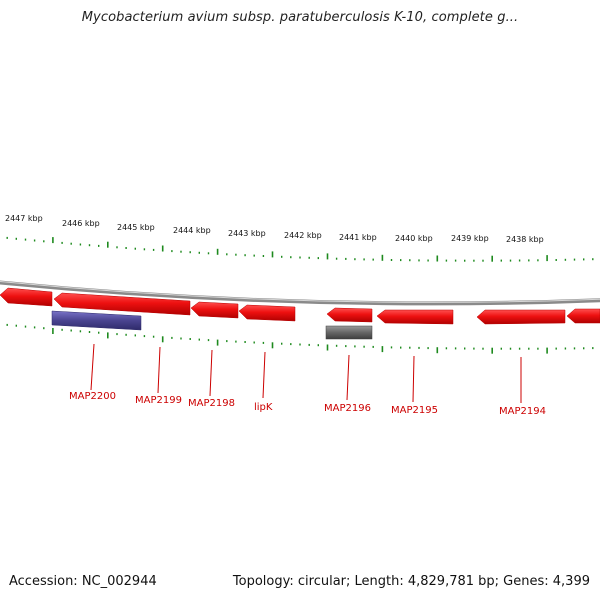 This screenshot has height=600, width=600. What do you see at coordinates (358, 237) in the screenshot?
I see `scale-label: 2441 kbp` at bounding box center [358, 237].